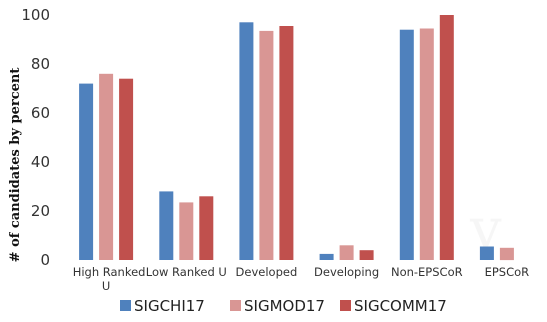 The height and width of the screenshot is (322, 547). What do you see at coordinates (45, 260) in the screenshot?
I see `y-tick-label: 0` at bounding box center [45, 260].